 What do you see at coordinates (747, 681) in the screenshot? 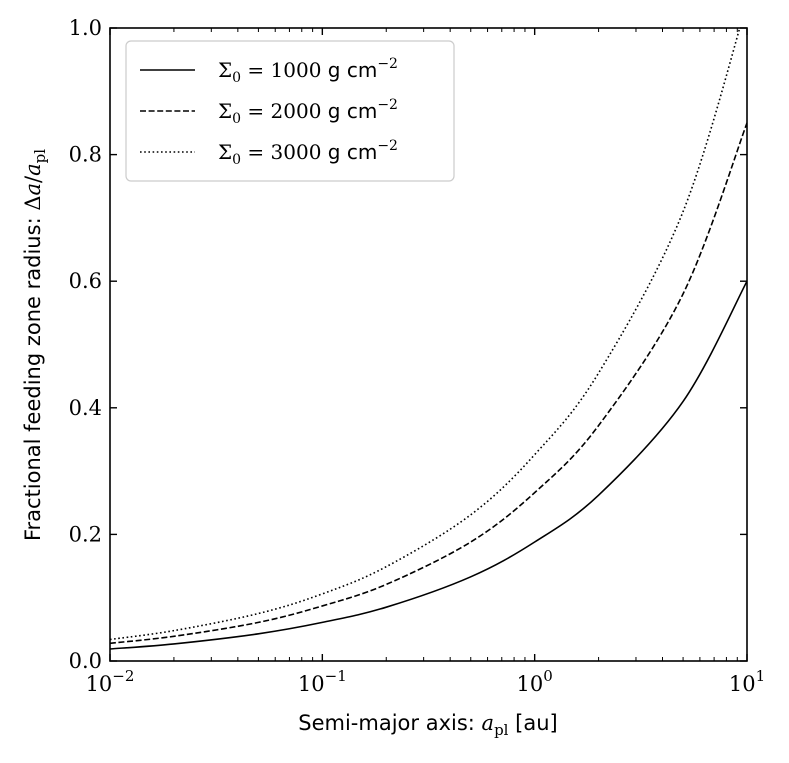
I see `x-tick-label: 10¹` at bounding box center [747, 681].